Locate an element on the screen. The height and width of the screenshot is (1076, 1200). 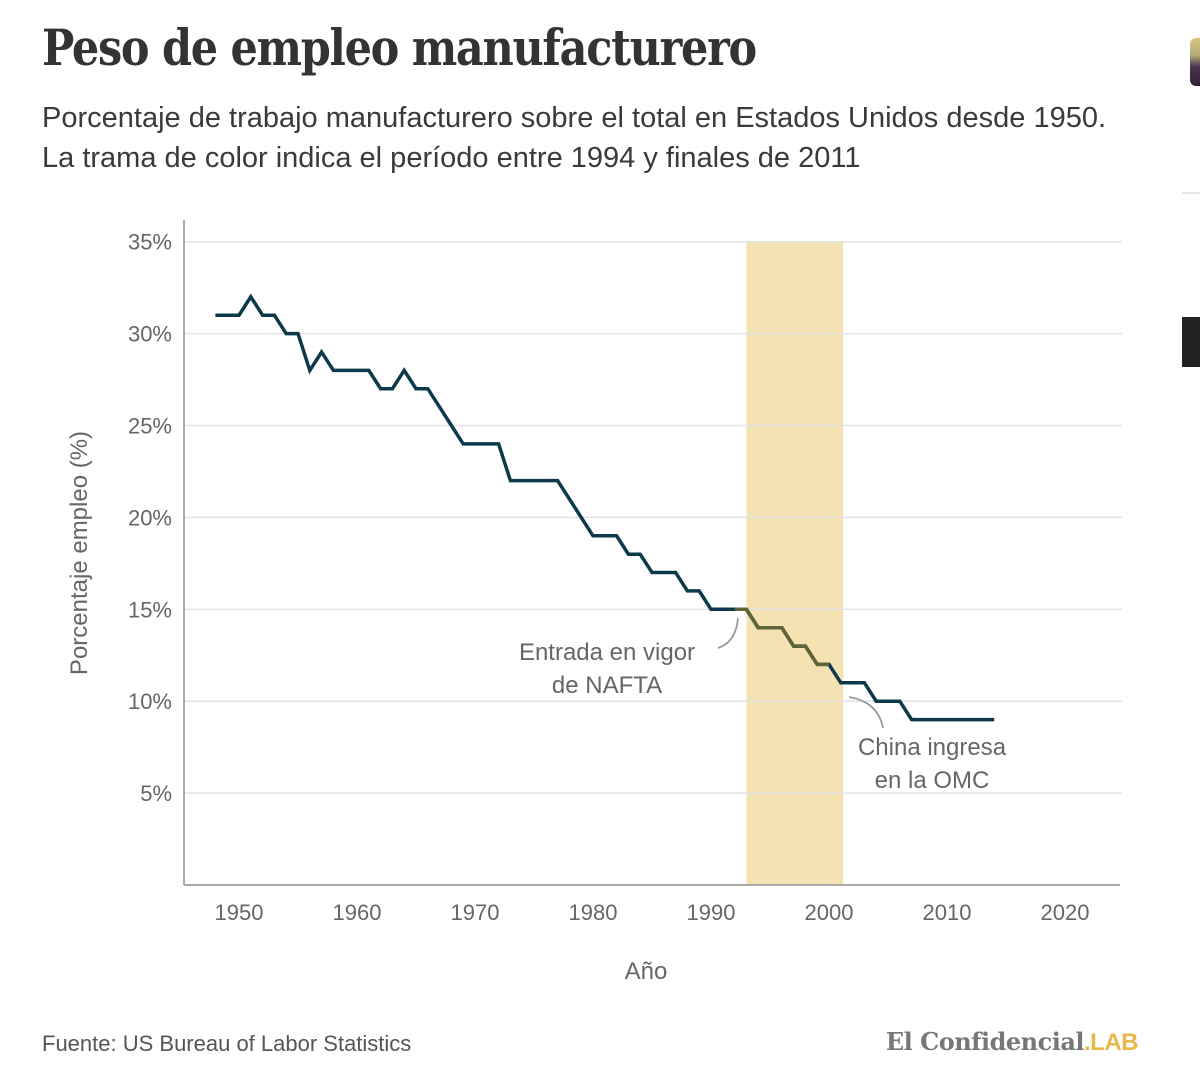
y-tick-label: 30% is located at coordinates (150, 334).